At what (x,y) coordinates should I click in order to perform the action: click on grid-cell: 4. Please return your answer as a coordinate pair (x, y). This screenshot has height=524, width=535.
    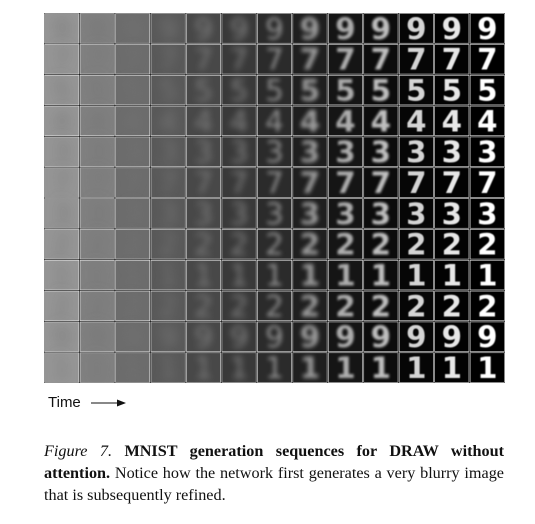
    Looking at the image, I should click on (345, 121).